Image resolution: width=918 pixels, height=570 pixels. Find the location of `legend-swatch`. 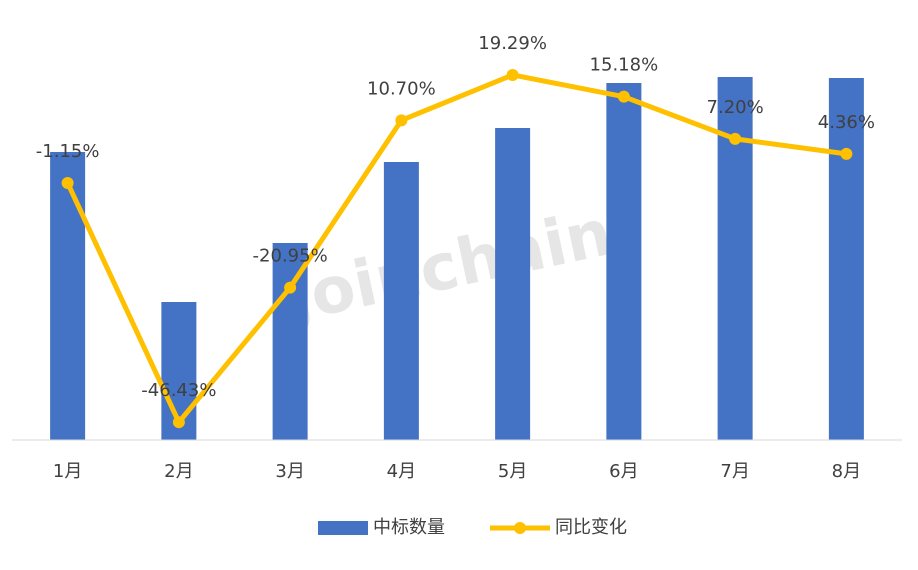

legend-swatch is located at coordinates (343, 528).